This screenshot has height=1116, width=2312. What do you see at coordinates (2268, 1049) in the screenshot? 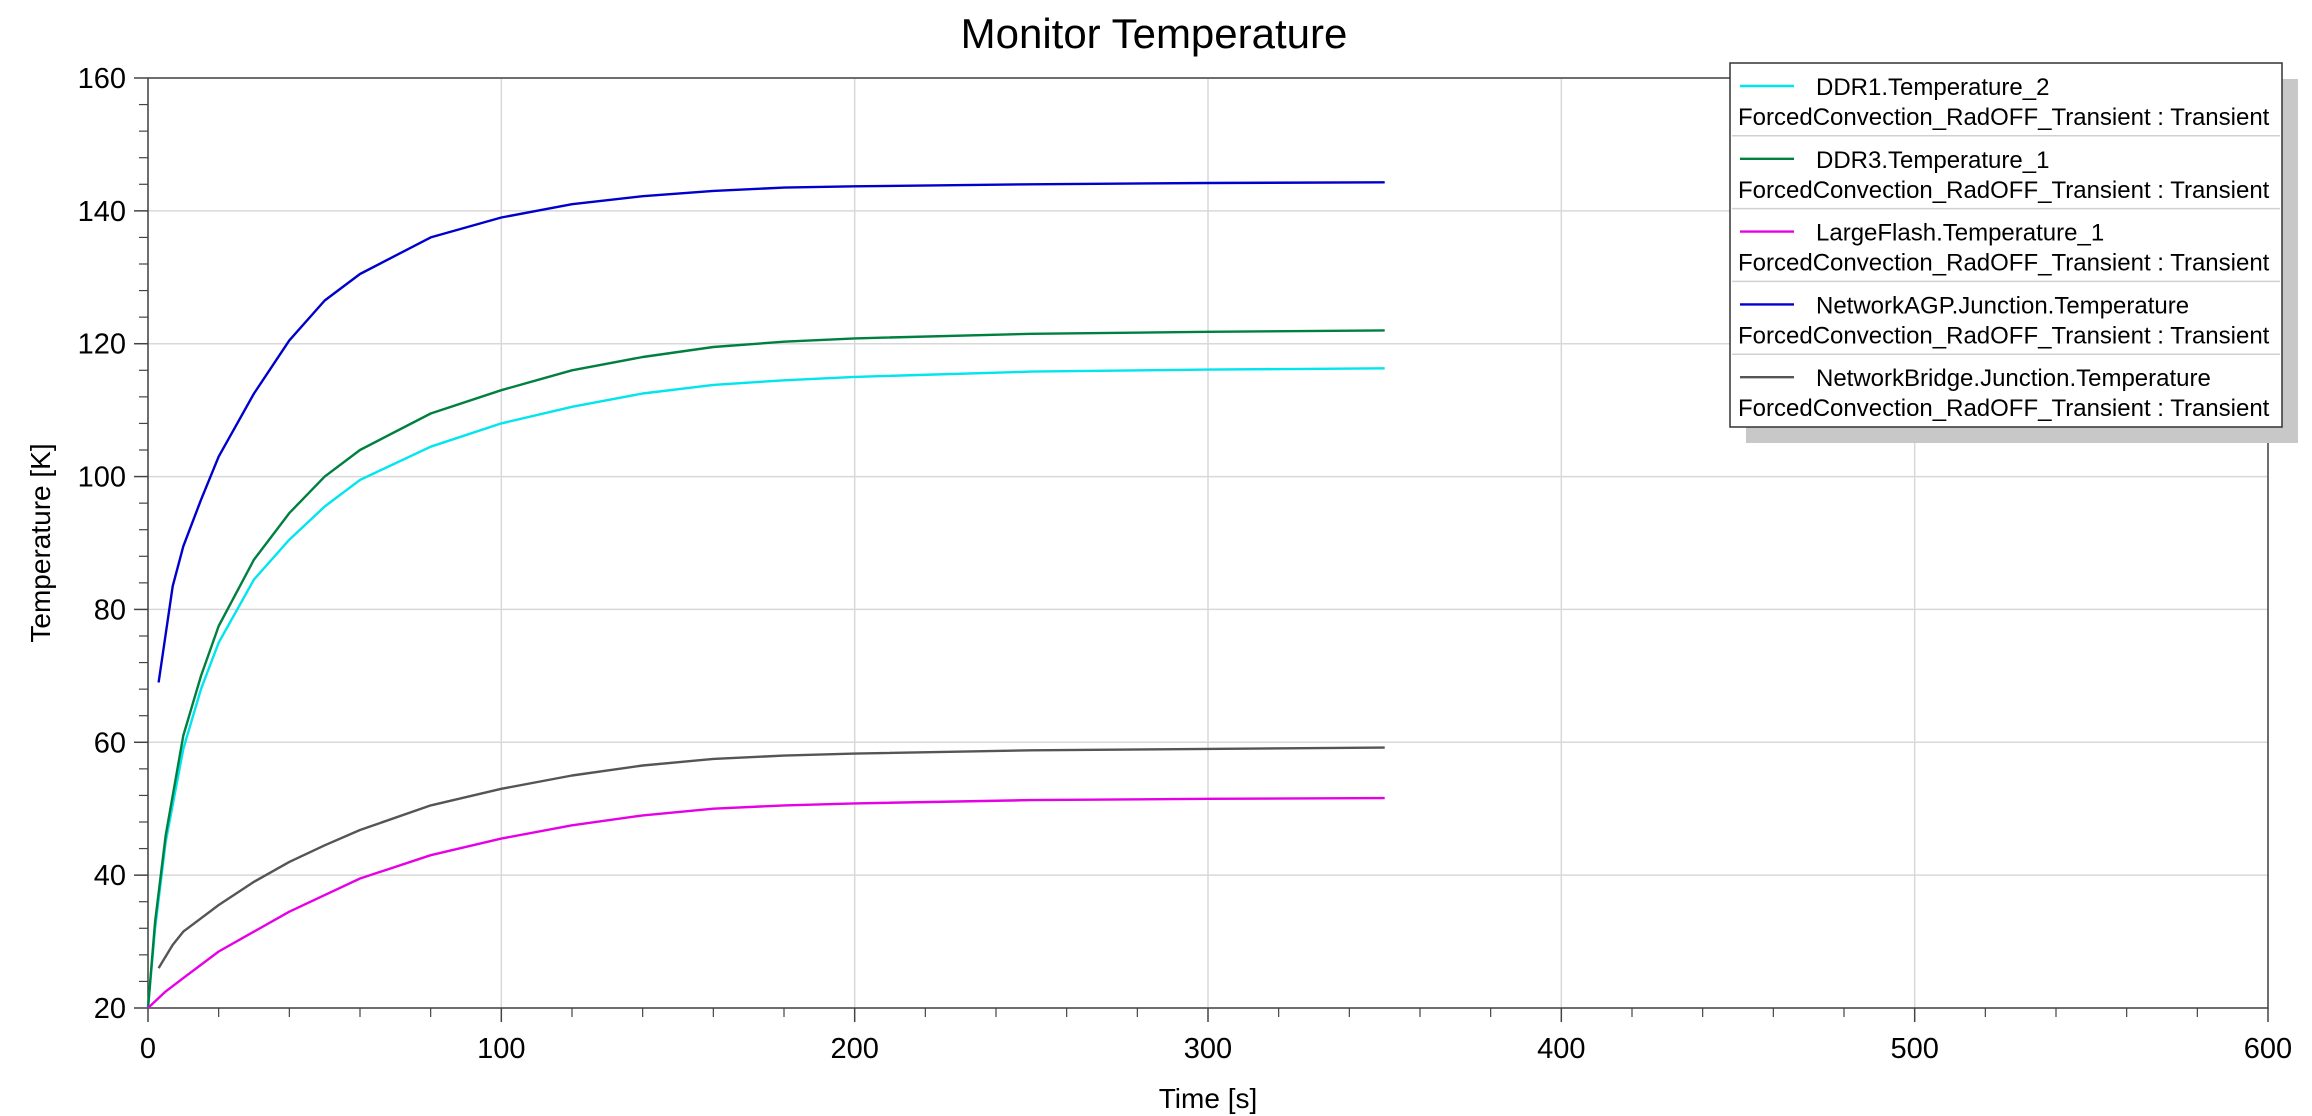
I see `x-tick-label: 600` at bounding box center [2268, 1049].